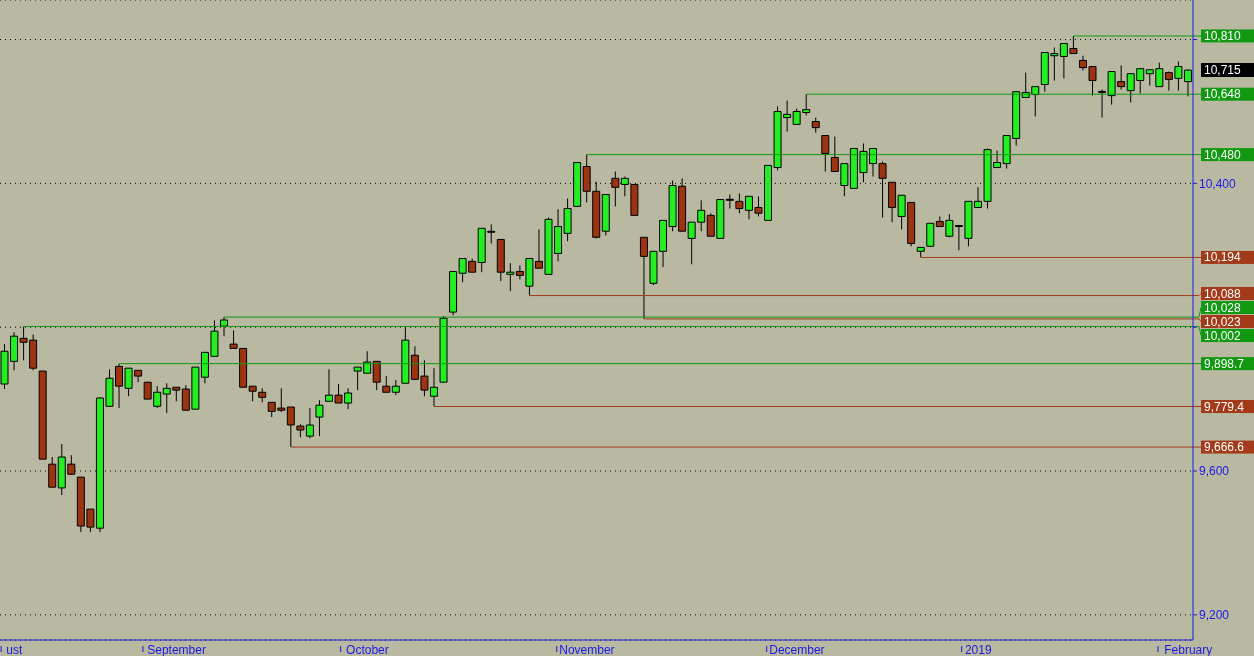  Describe the element at coordinates (1218, 183) in the screenshot. I see `y-tick-label: 10,400` at that location.